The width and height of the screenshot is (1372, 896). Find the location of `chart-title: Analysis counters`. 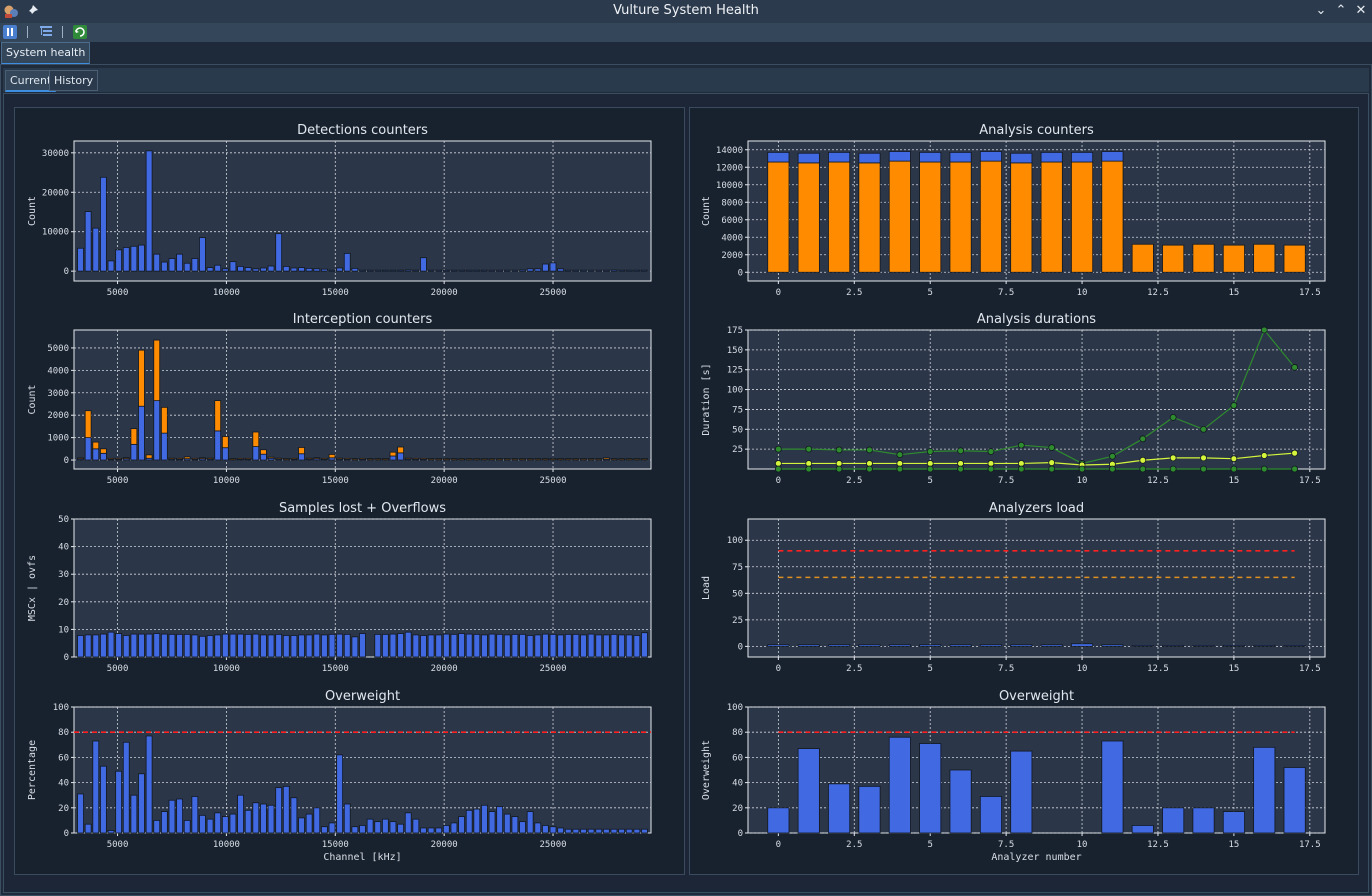

chart-title: Analysis counters is located at coordinates (1036, 130).